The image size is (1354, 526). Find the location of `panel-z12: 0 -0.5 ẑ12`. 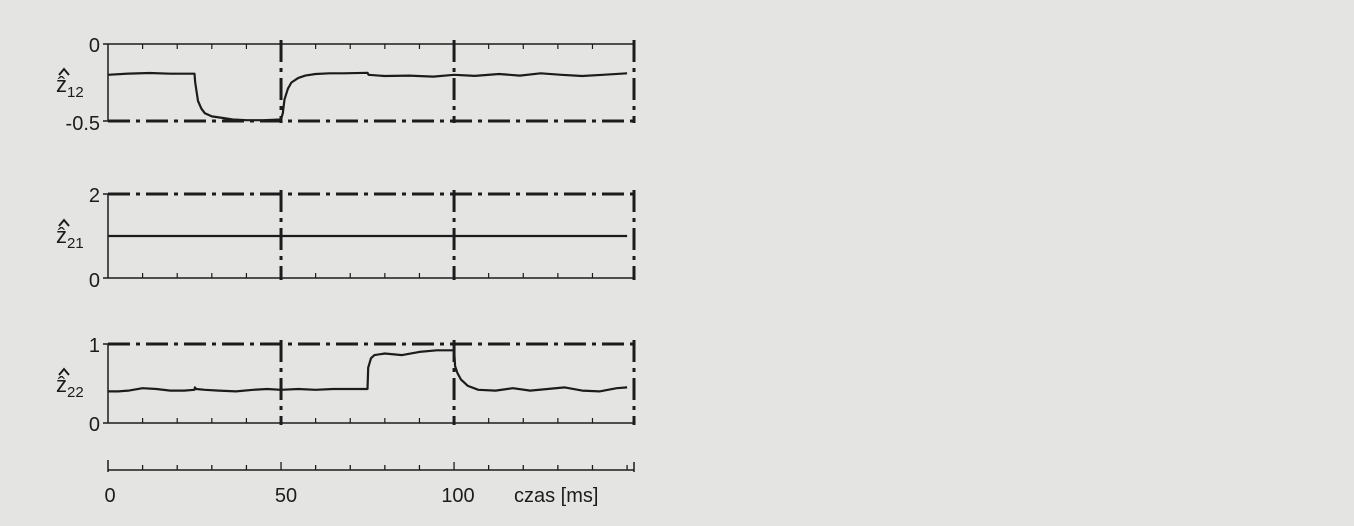

panel-z12: 0 -0.5 ẑ12 is located at coordinates (346, 85).